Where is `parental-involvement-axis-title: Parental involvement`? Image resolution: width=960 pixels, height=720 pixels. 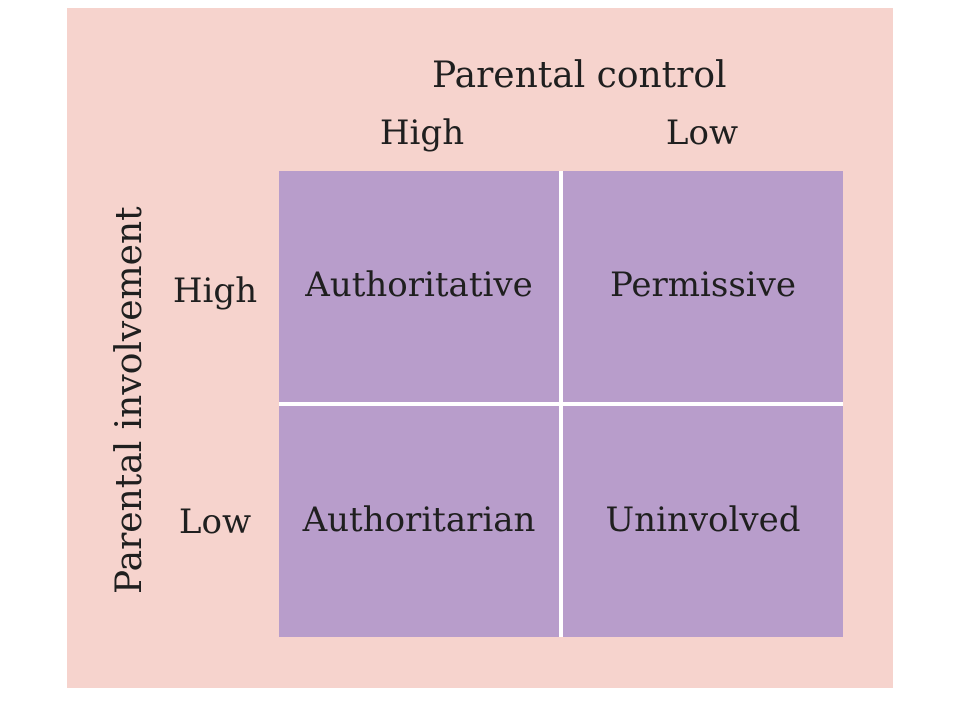
parental-involvement-axis-title: Parental involvement is located at coordinates (129, 400).